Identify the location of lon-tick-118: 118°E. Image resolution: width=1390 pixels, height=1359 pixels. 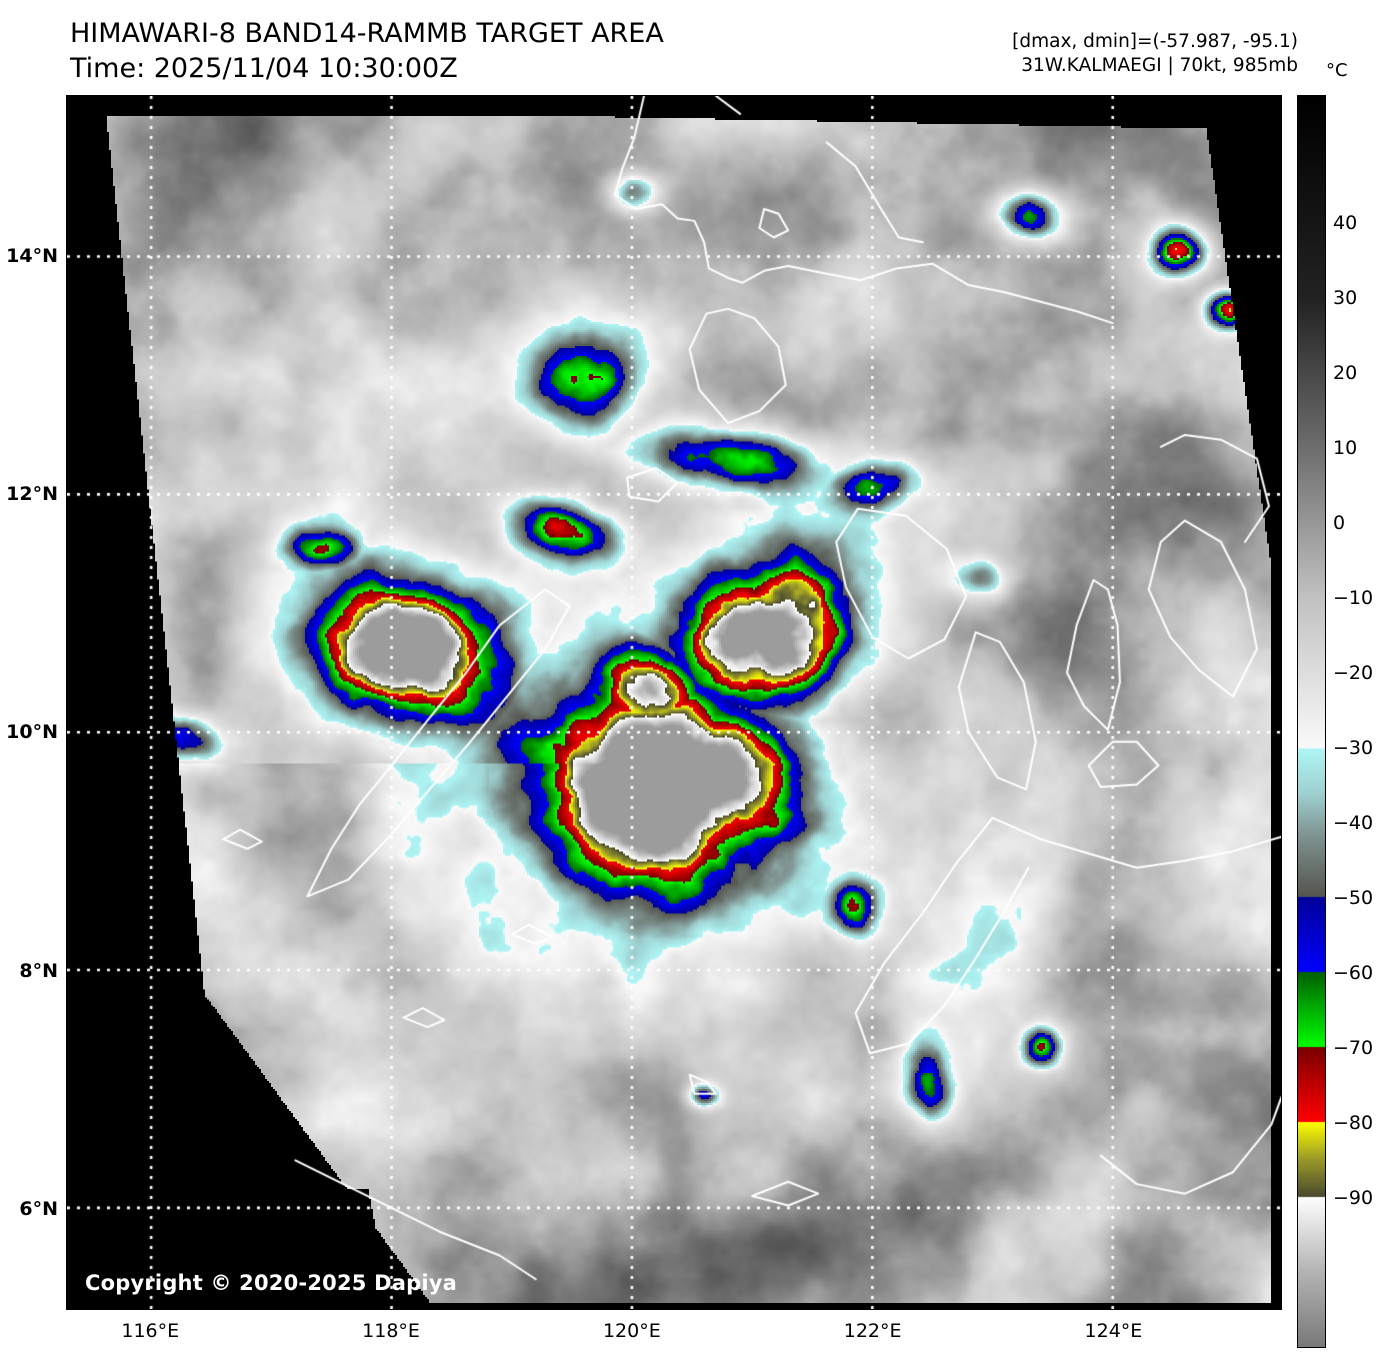
(391, 1331).